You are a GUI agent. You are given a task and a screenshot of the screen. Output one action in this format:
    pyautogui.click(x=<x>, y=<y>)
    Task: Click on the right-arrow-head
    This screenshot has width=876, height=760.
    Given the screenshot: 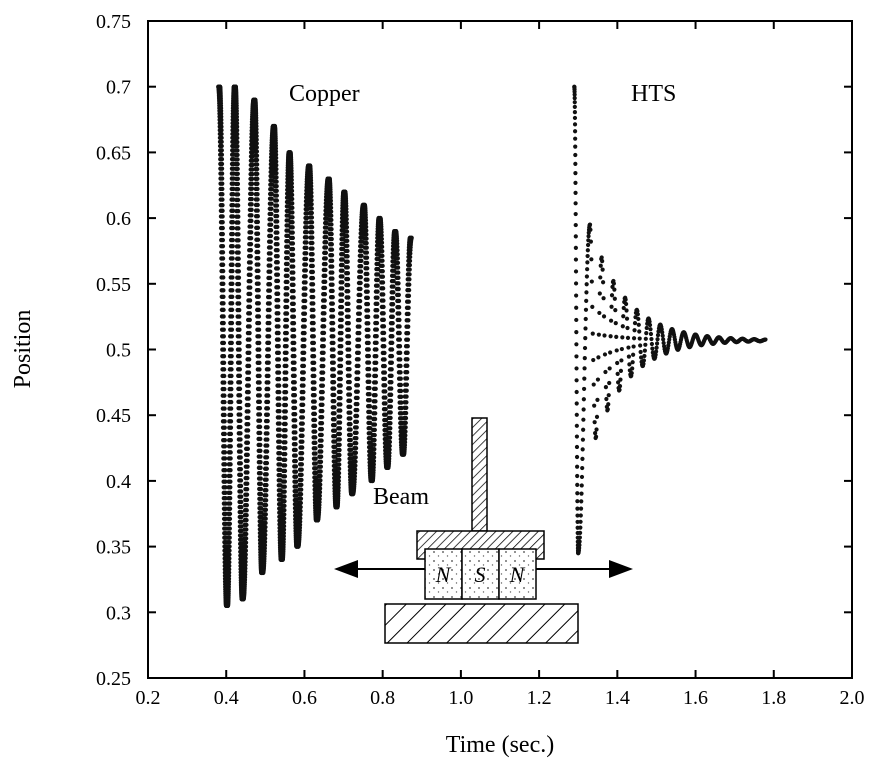 What is the action you would take?
    pyautogui.click(x=621, y=569)
    